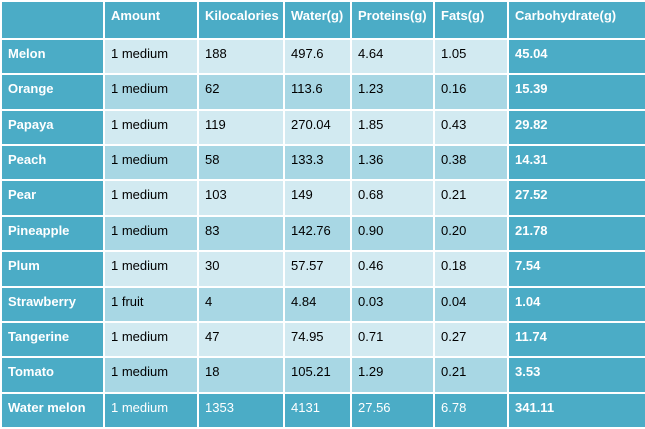 This screenshot has height=429, width=645. I want to click on table-cell: 149, so click(317, 198).